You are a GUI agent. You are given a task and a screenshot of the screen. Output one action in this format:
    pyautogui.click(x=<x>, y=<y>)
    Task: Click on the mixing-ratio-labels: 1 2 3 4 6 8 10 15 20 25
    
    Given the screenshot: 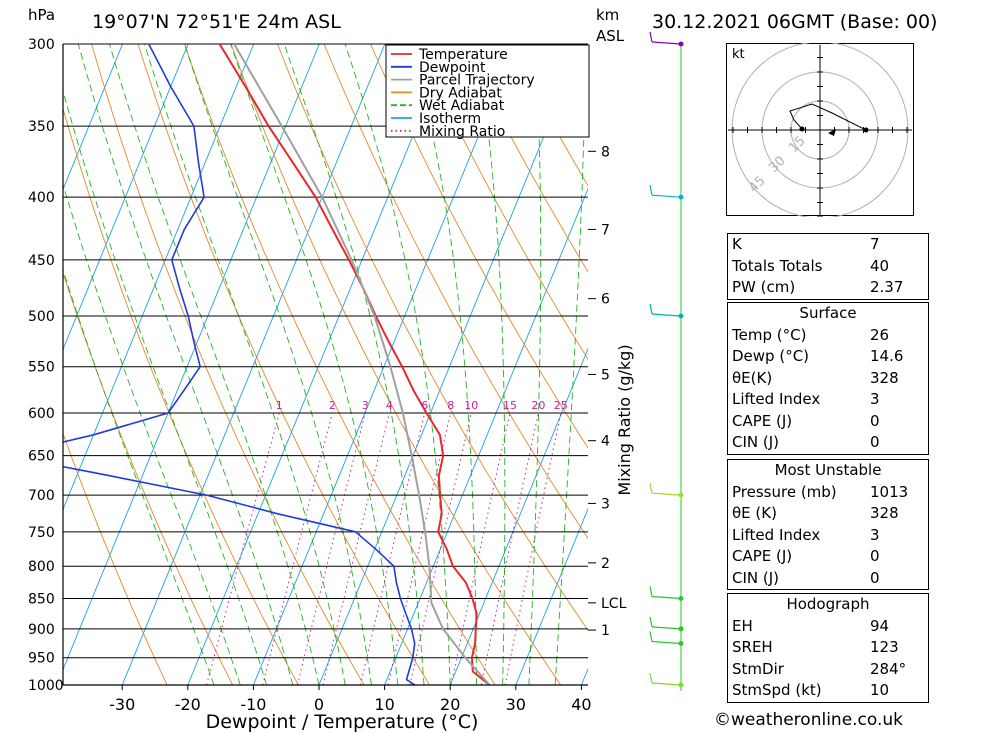 What is the action you would take?
    pyautogui.click(x=422, y=405)
    